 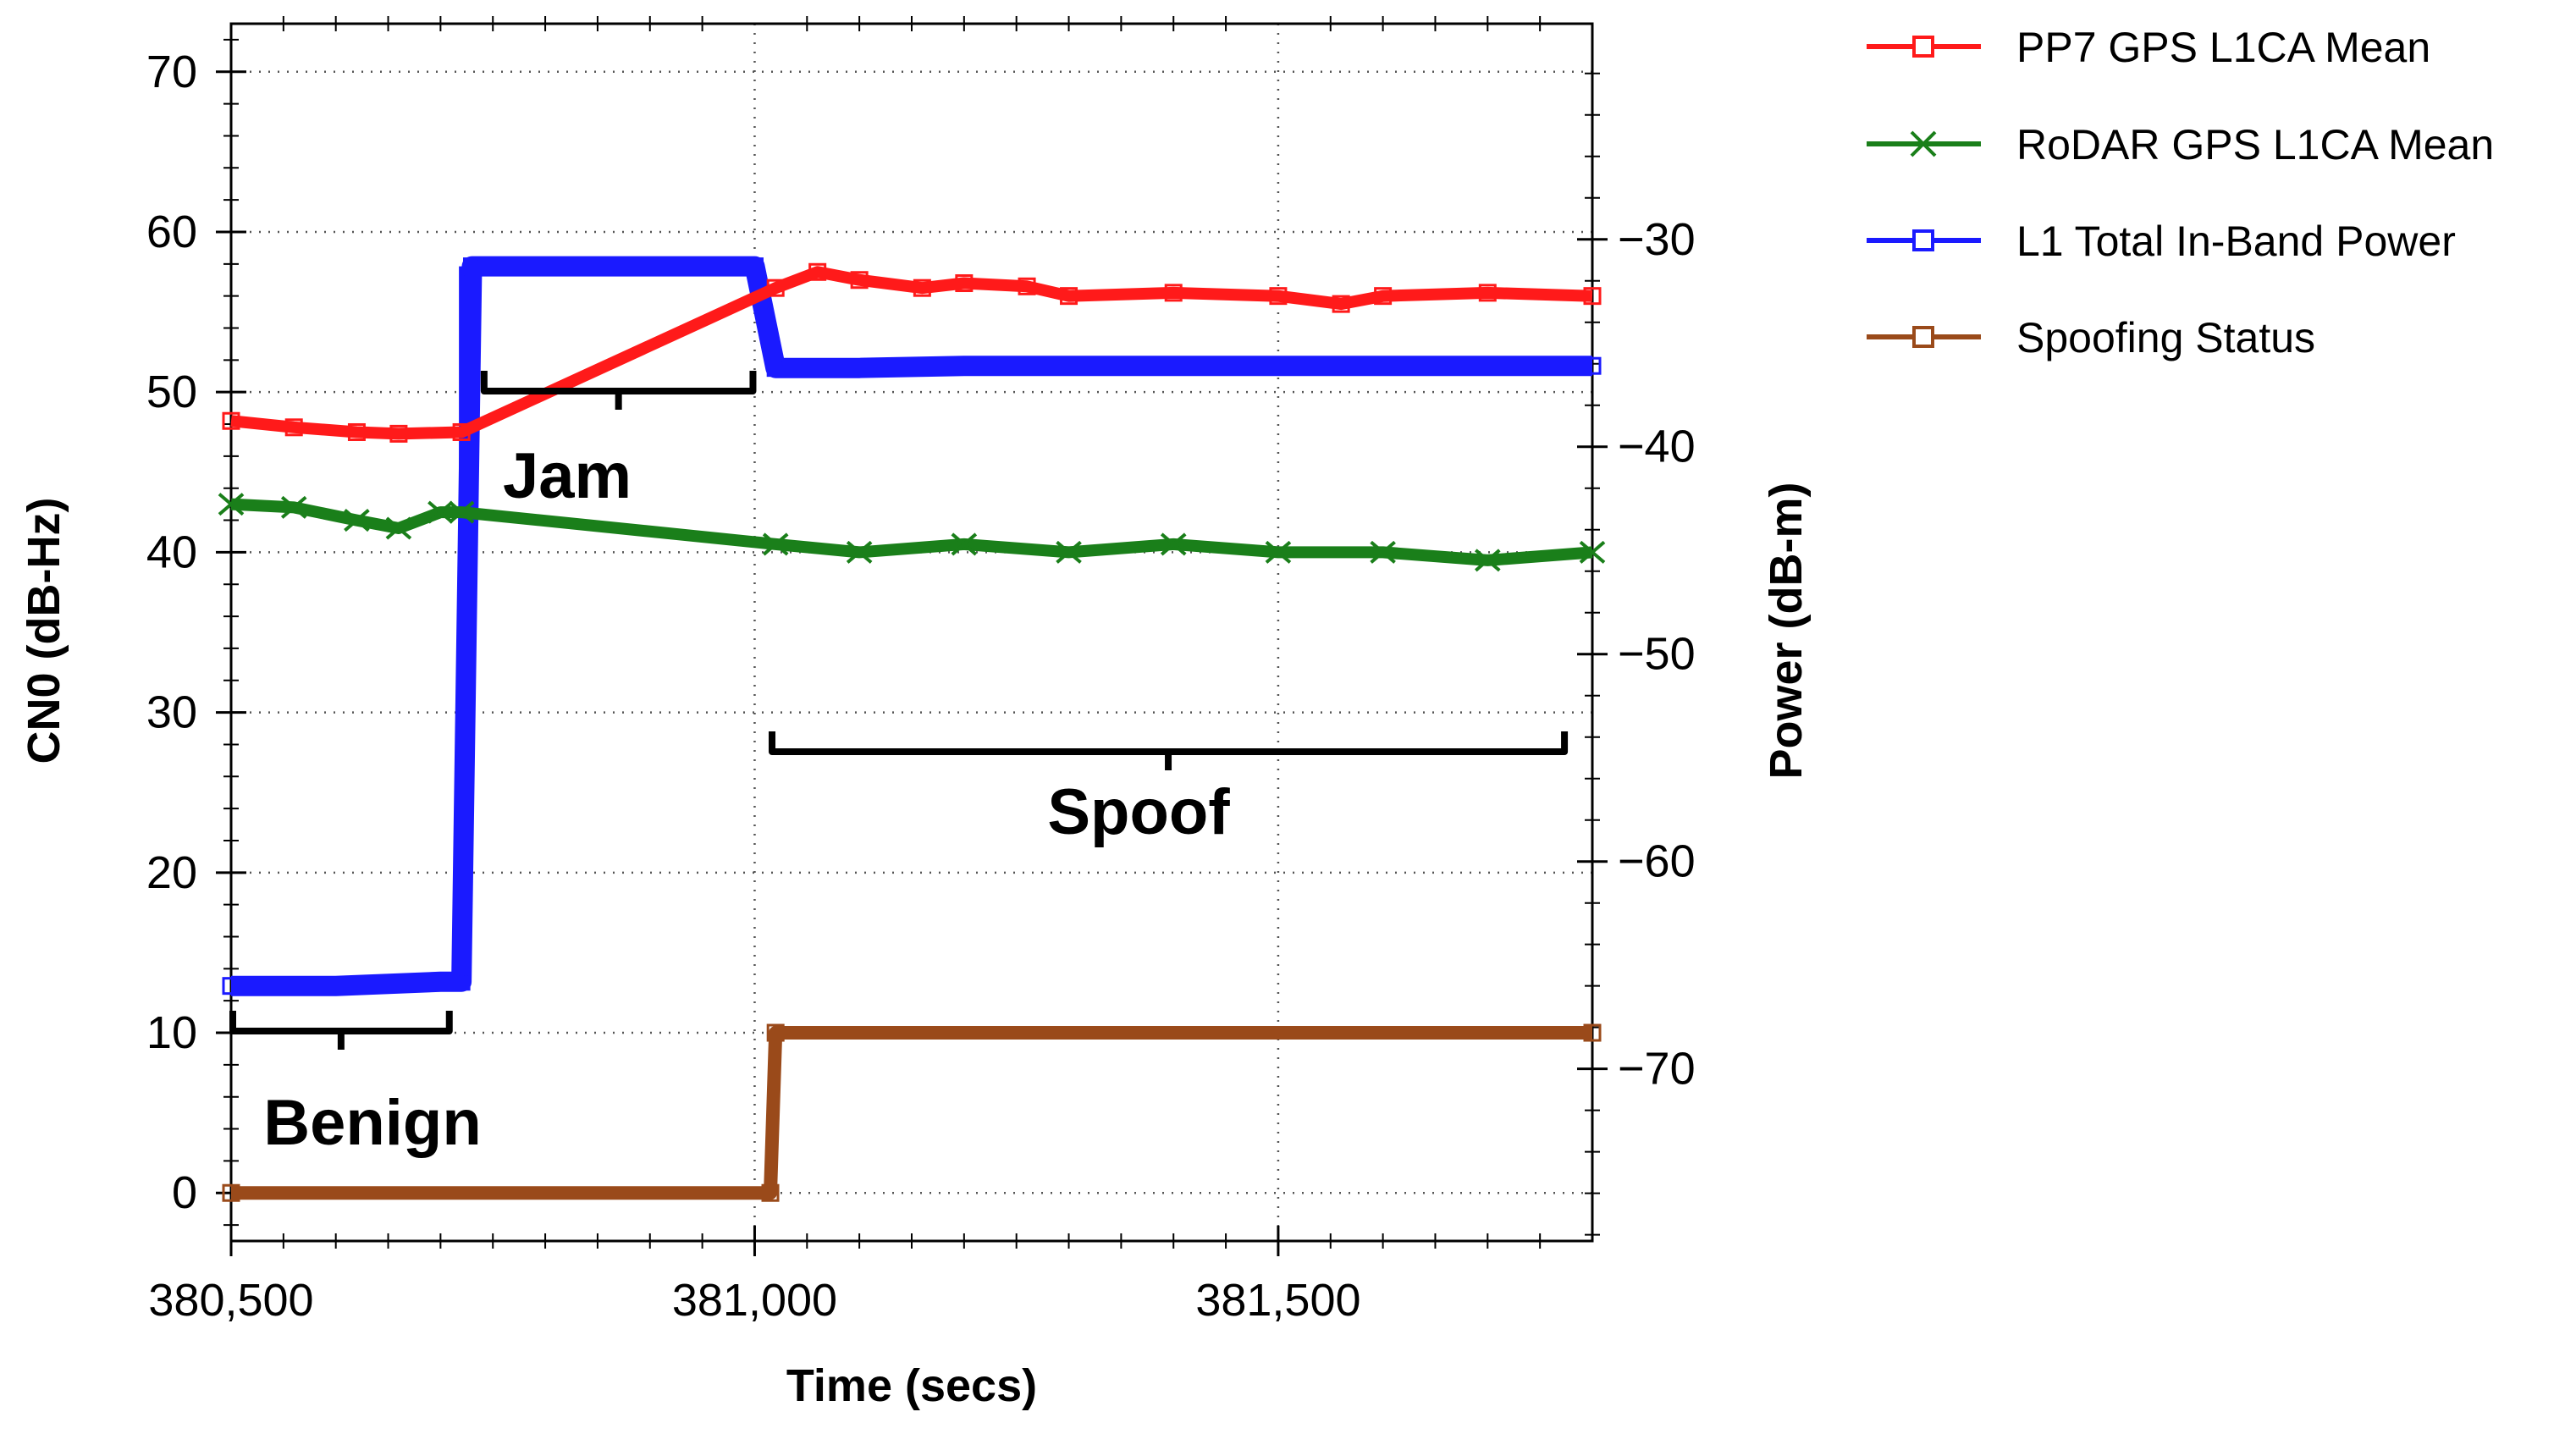 I want to click on y-left-tick-label: 20, so click(x=171, y=872).